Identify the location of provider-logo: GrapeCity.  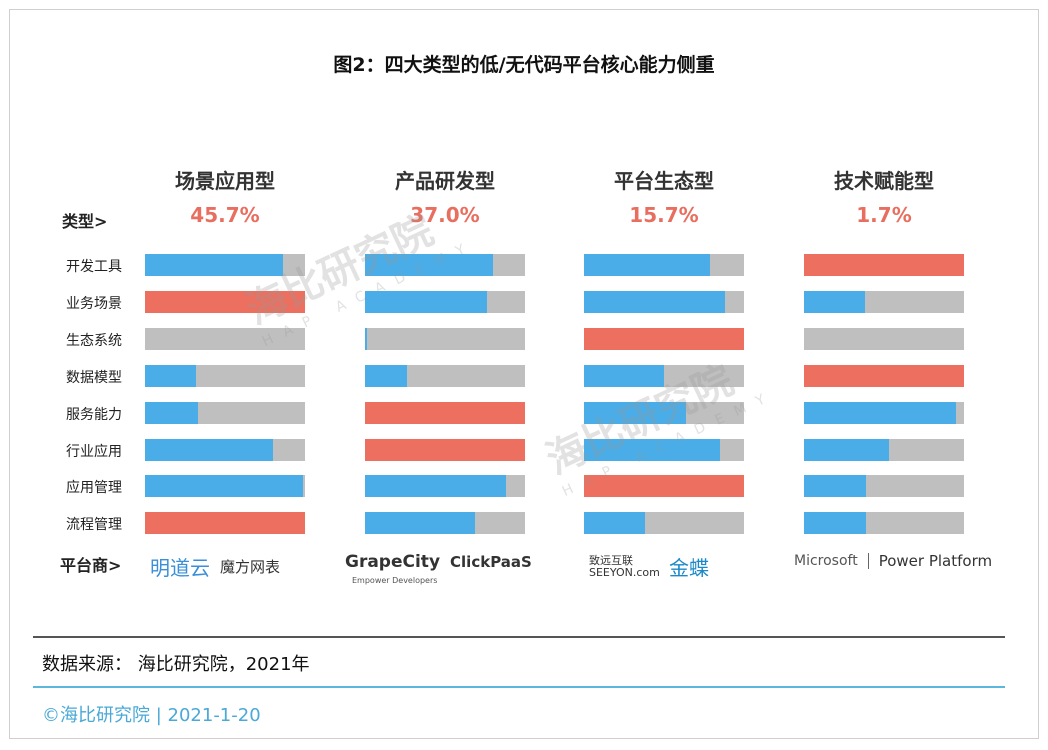
(393, 562).